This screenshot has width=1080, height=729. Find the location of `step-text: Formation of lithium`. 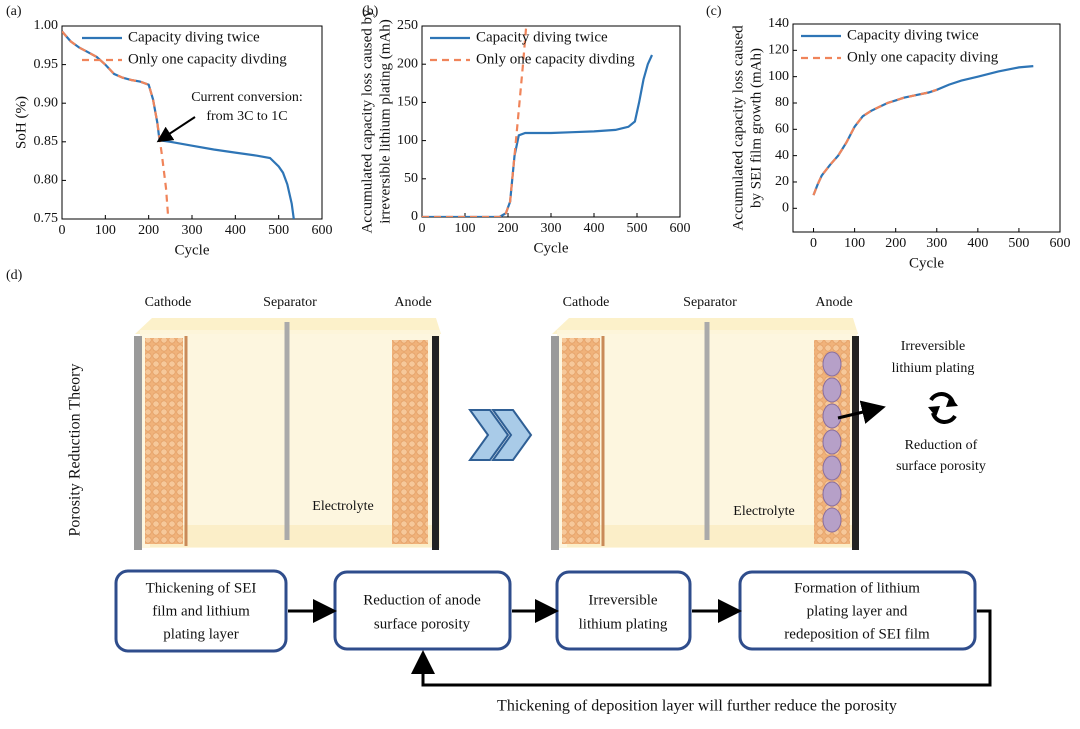

step-text: Formation of lithium is located at coordinates (857, 588).